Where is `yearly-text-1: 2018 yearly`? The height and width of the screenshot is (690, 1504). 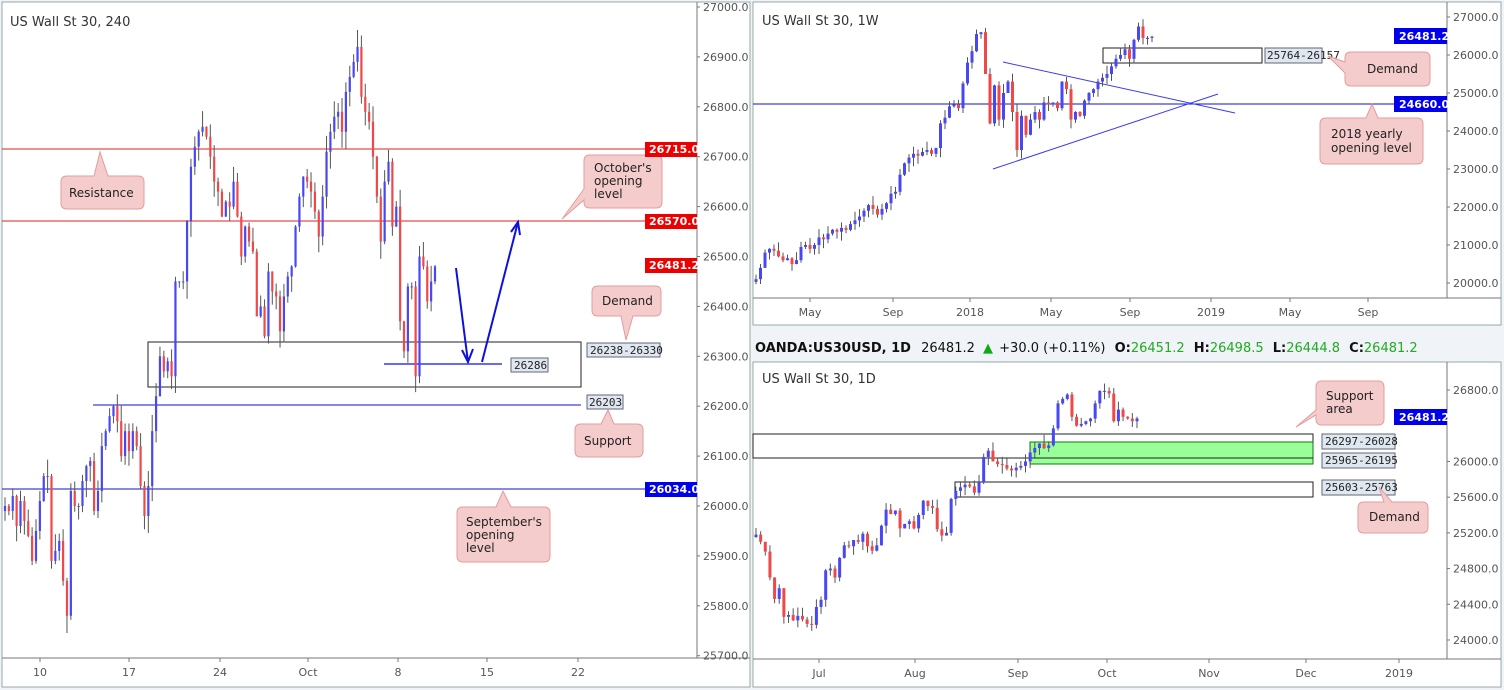 yearly-text-1: 2018 yearly is located at coordinates (1367, 134).